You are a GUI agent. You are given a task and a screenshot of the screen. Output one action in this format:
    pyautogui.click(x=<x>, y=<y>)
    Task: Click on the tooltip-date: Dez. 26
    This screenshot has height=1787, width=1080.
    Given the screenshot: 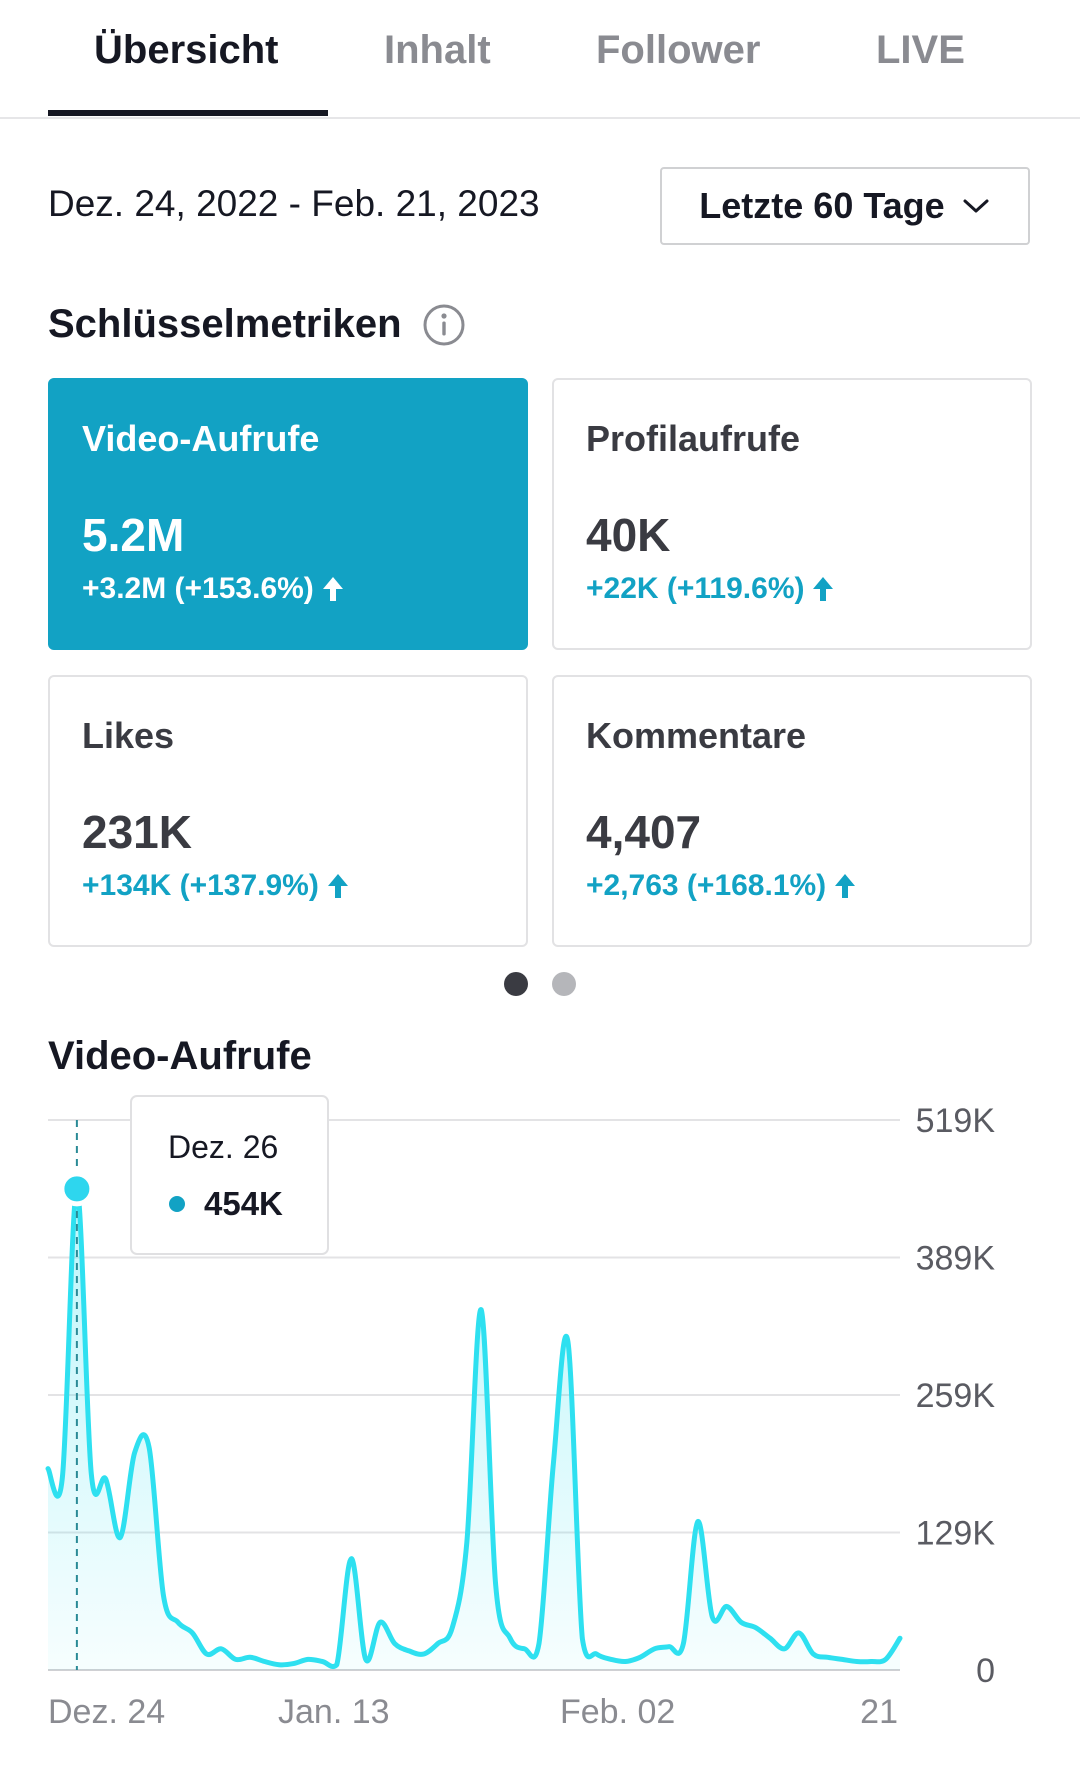 What is the action you would take?
    pyautogui.click(x=223, y=1147)
    